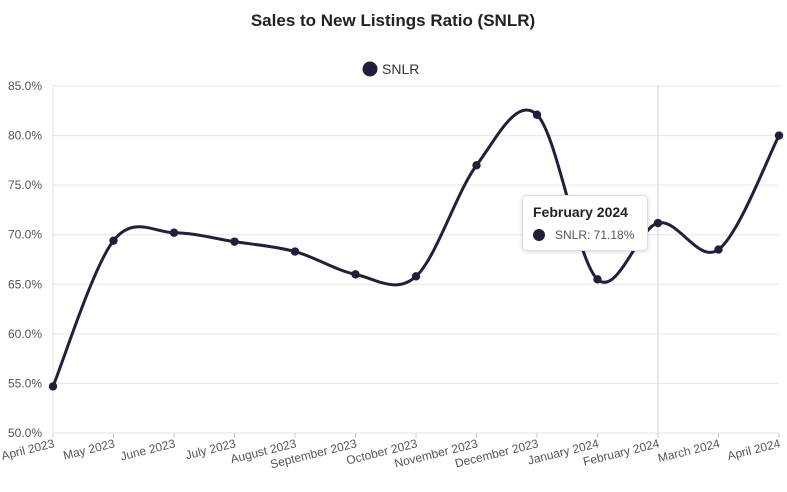 This screenshot has height=492, width=787. What do you see at coordinates (89, 449) in the screenshot?
I see `x-tick-label: May 2023` at bounding box center [89, 449].